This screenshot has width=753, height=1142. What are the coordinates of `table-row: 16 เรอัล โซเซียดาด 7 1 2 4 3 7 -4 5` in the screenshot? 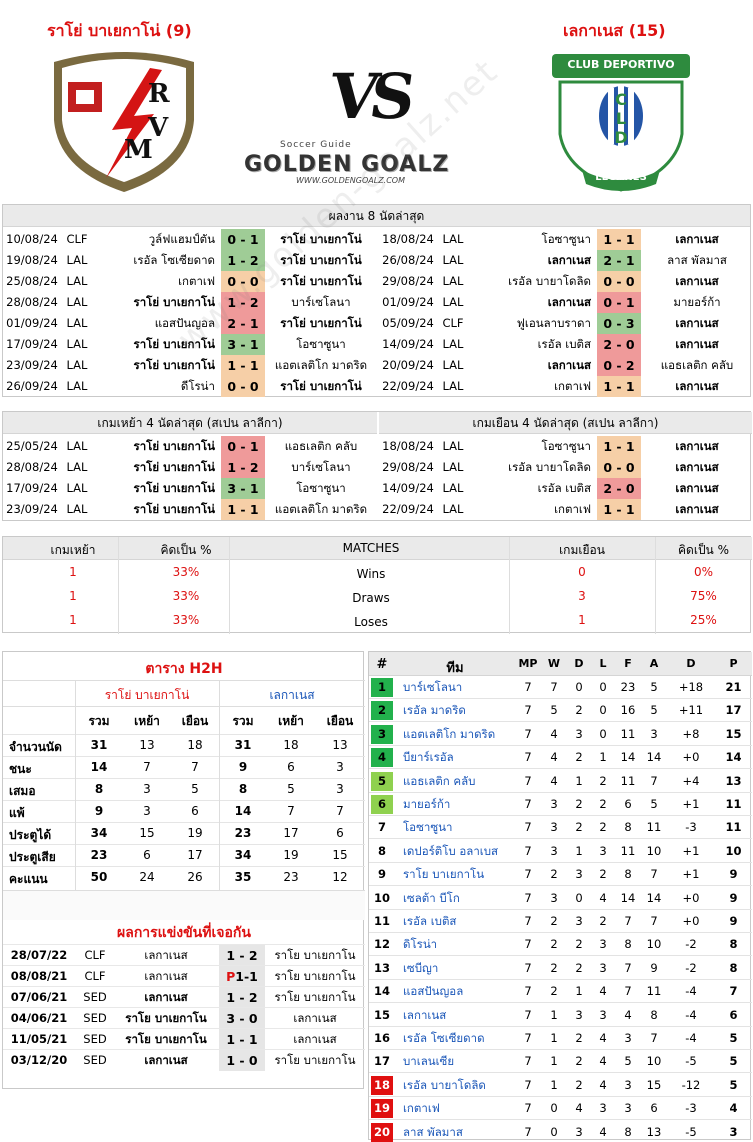 It's located at (560, 1038).